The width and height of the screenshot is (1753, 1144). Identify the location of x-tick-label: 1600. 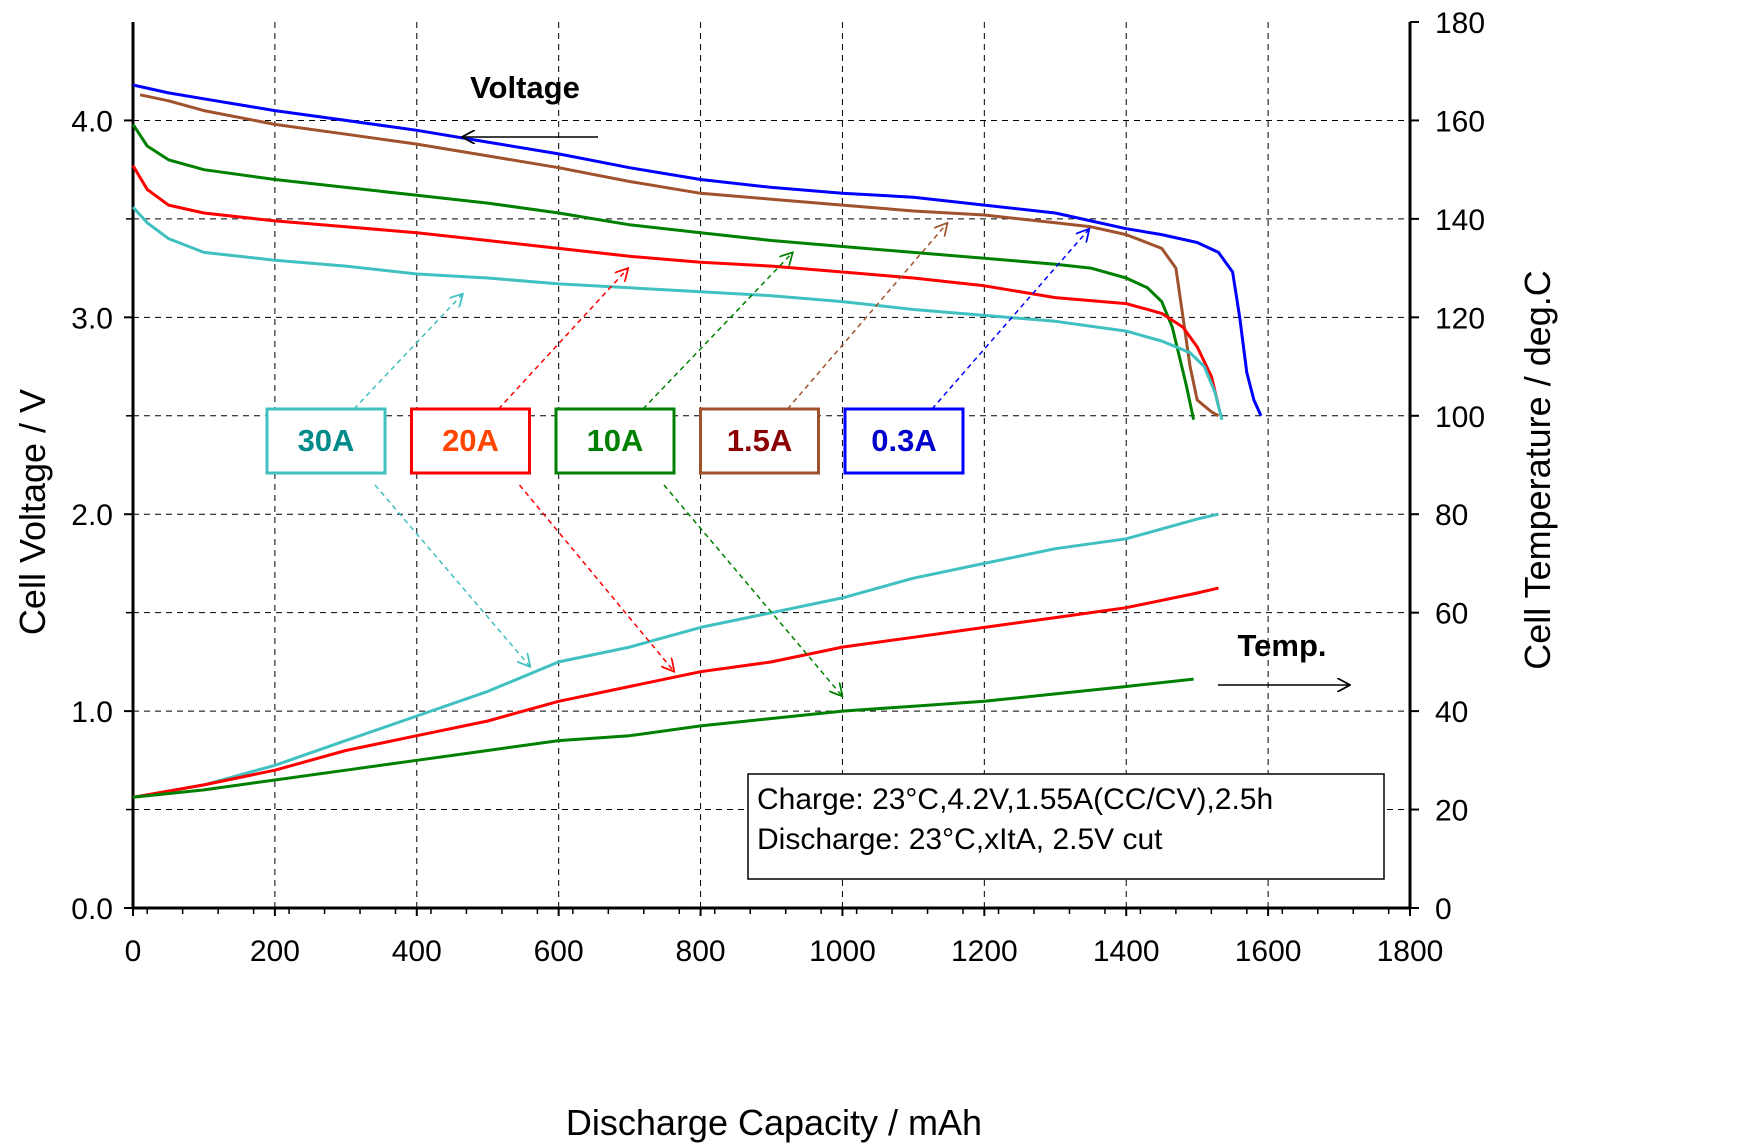
(1268, 951).